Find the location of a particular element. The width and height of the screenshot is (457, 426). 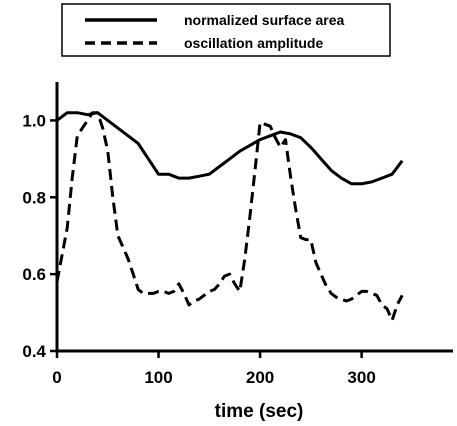

y-tick-label: 0.8 is located at coordinates (34, 197).